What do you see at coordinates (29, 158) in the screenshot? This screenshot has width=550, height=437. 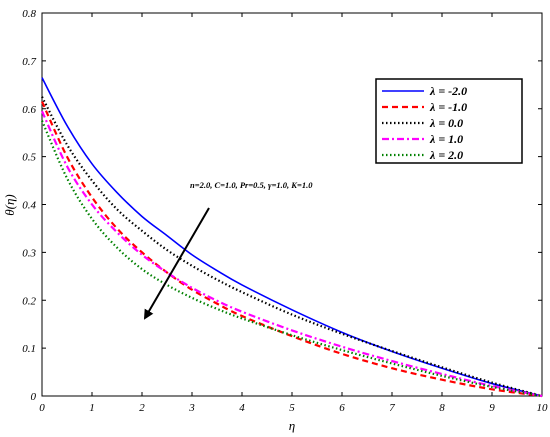 I see `y-tick-label: 0.5` at bounding box center [29, 158].